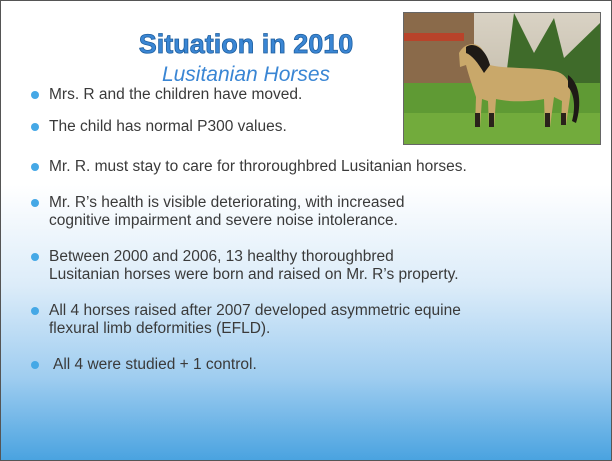  I want to click on bullet-item: Mrs. R and the children have moved., so click(175, 95).